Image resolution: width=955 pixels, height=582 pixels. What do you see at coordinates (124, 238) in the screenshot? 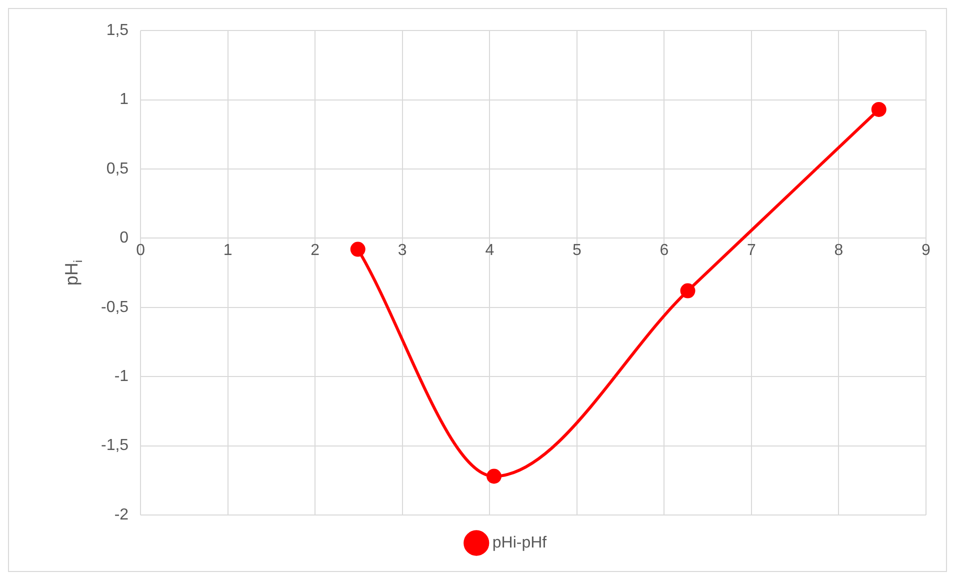
I see `y-tick-label: 0` at bounding box center [124, 238].